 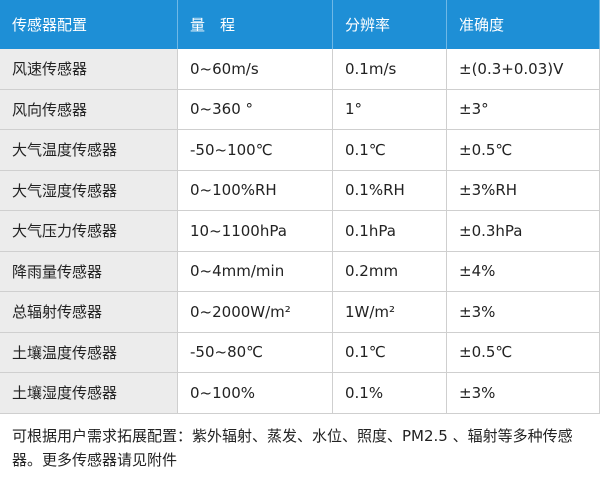 I want to click on cell: ±(0.3+0.03)V, so click(x=523, y=69).